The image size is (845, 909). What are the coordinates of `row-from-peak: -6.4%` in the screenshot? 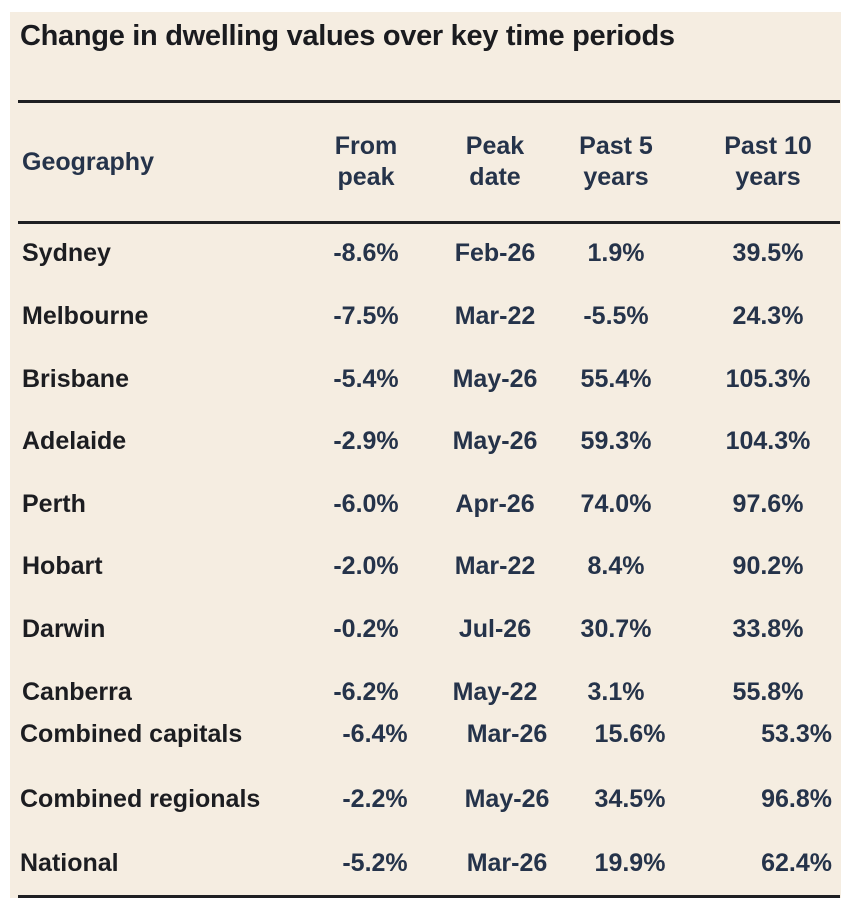 It's located at (375, 734).